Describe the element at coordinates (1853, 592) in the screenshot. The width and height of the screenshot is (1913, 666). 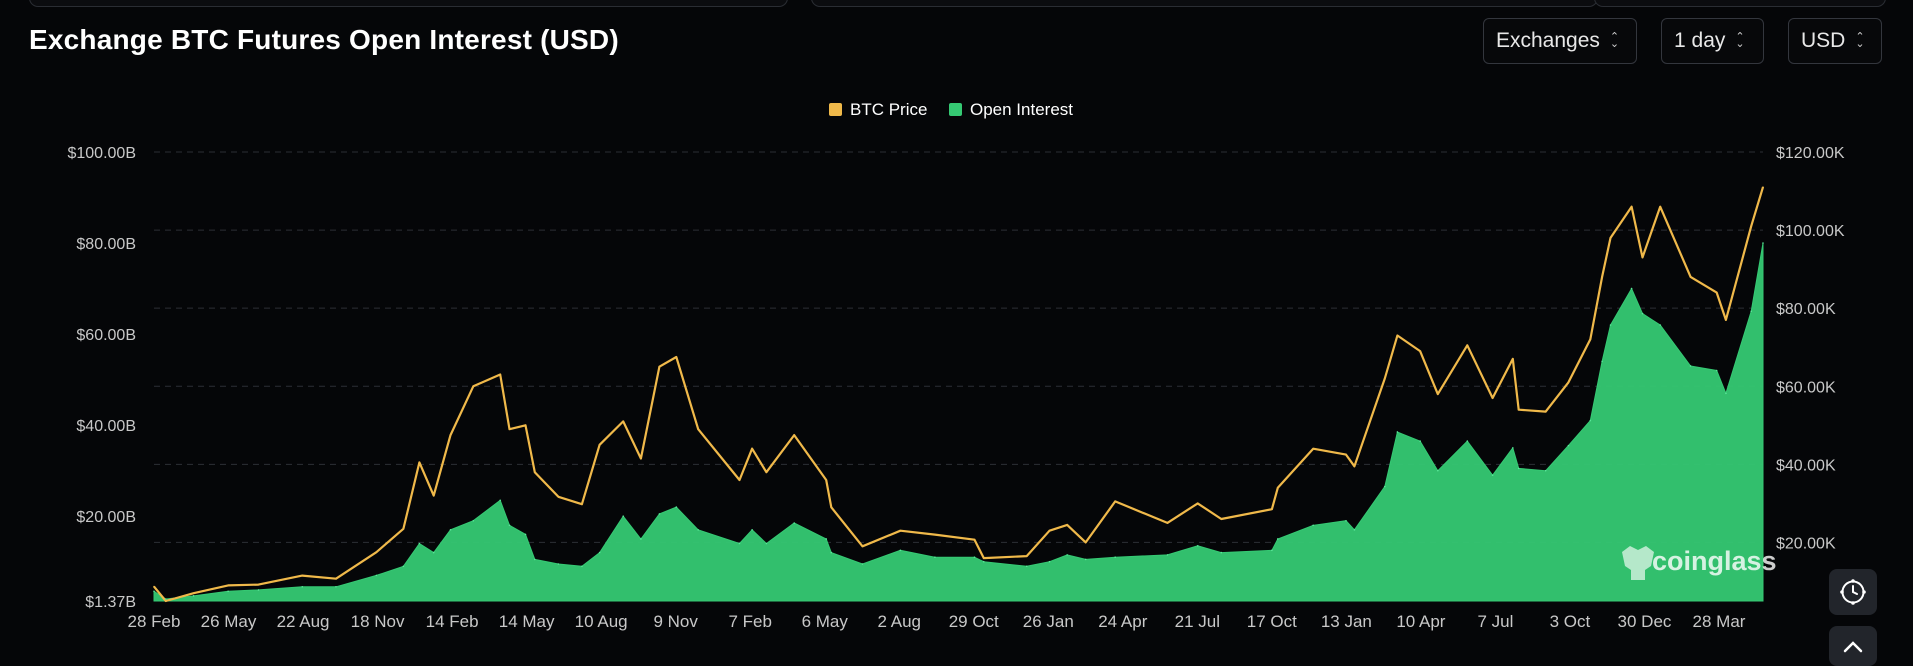
I see `chart-settings-button` at that location.